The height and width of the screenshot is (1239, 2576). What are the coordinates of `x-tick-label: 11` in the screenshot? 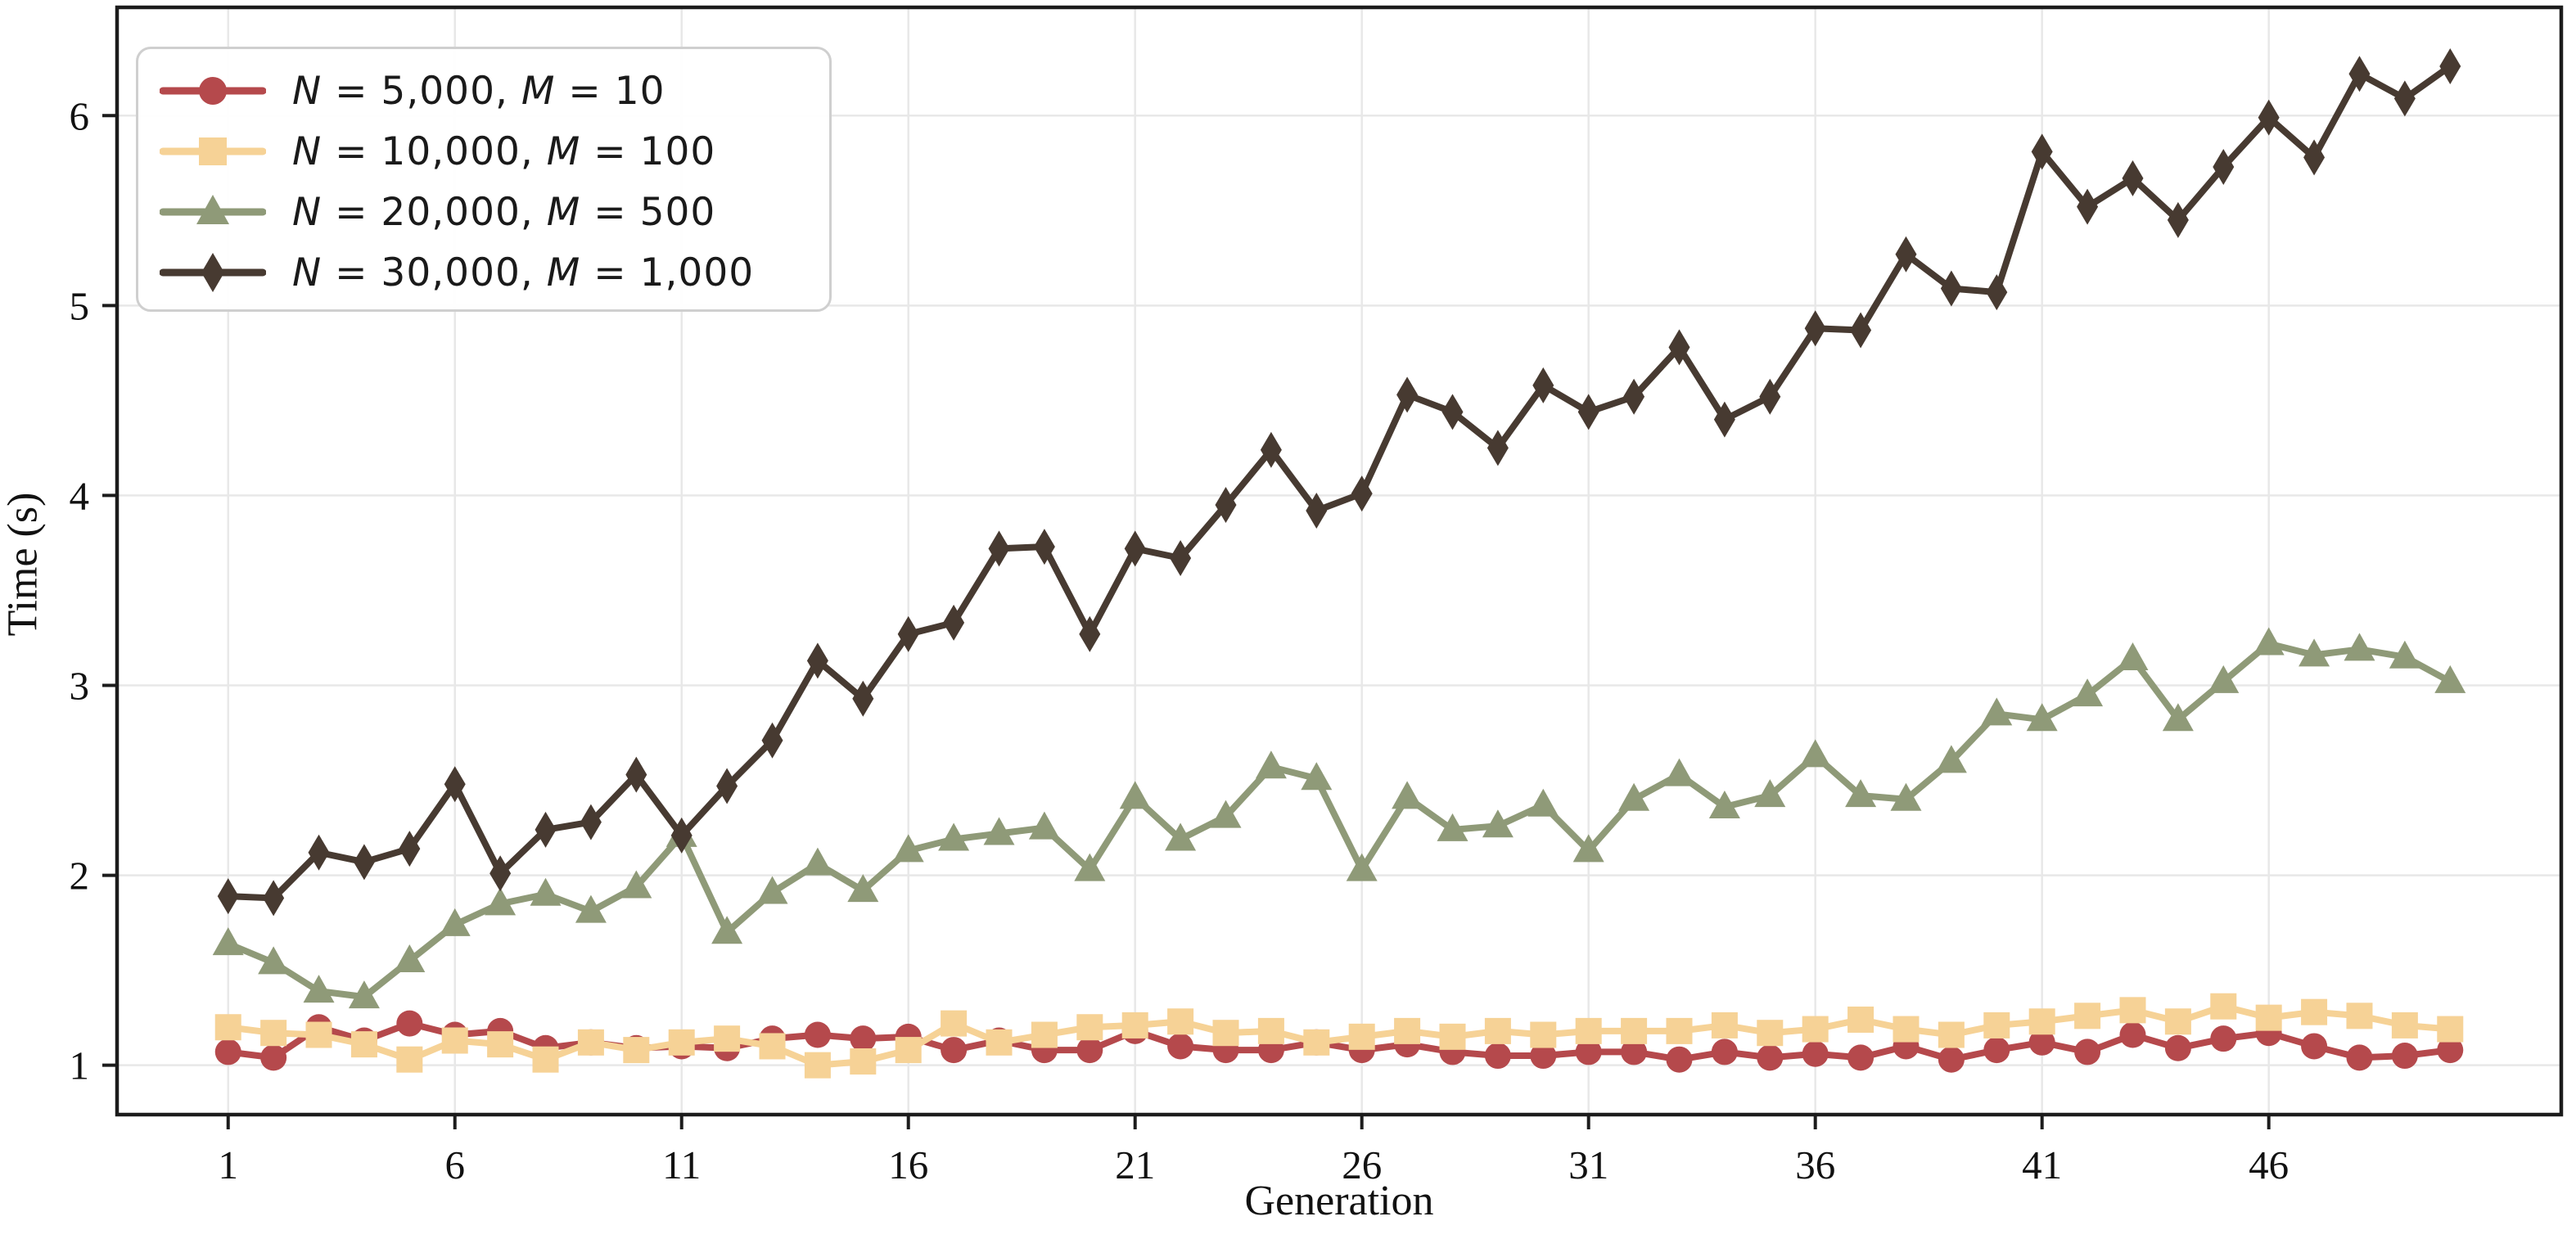 It's located at (681, 1165).